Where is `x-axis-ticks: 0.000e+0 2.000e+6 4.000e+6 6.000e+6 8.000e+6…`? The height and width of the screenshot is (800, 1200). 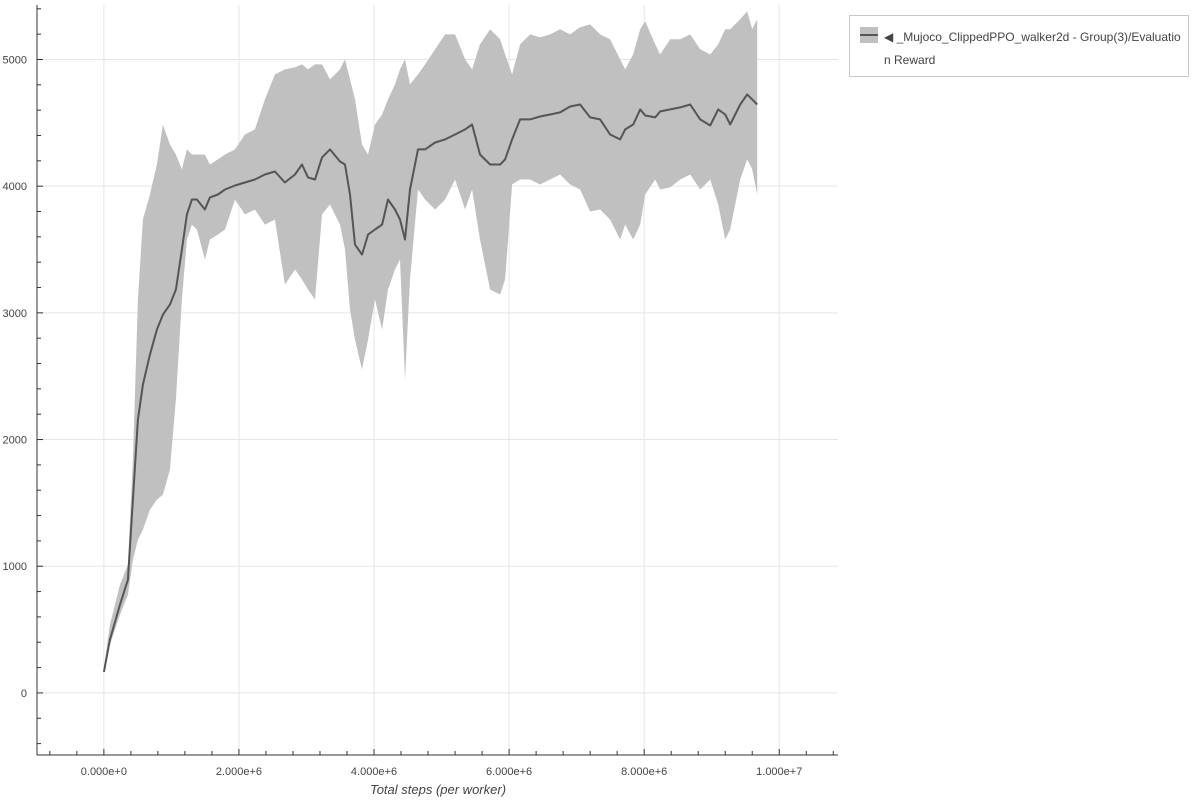
x-axis-ticks: 0.000e+0 2.000e+6 4.000e+6 6.000e+6 8.000e+6… is located at coordinates (441, 763).